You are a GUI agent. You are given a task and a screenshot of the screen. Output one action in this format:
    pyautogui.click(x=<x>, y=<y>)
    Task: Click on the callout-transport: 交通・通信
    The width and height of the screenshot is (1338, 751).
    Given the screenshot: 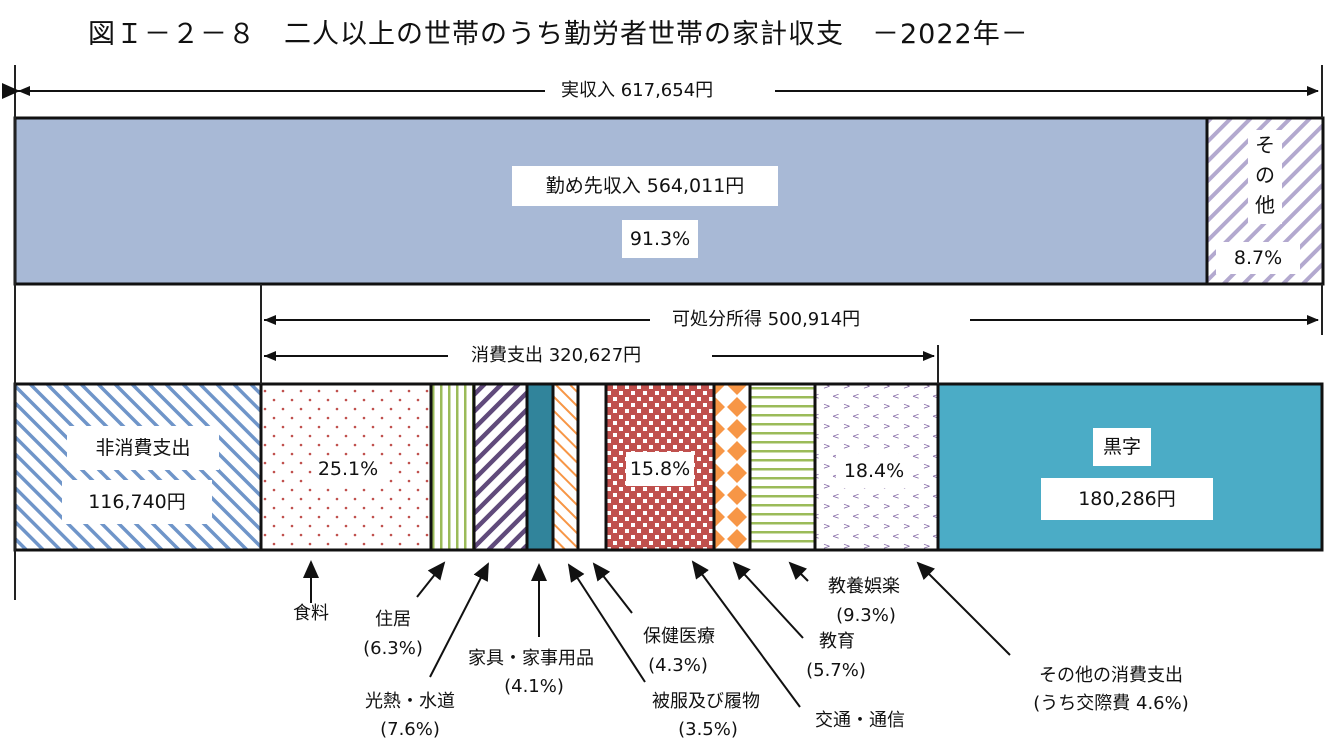 What is the action you would take?
    pyautogui.click(x=860, y=720)
    